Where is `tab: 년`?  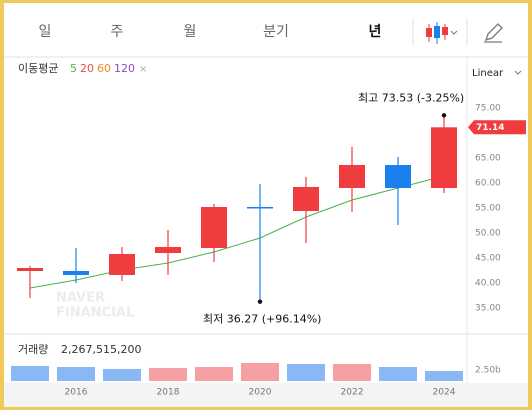 tab: 년 is located at coordinates (375, 32).